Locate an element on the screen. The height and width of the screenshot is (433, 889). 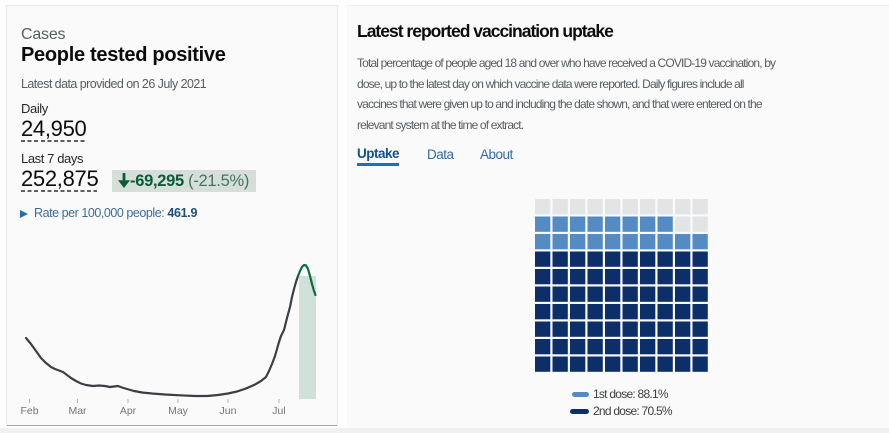
svg-text: Mar is located at coordinates (77, 411).